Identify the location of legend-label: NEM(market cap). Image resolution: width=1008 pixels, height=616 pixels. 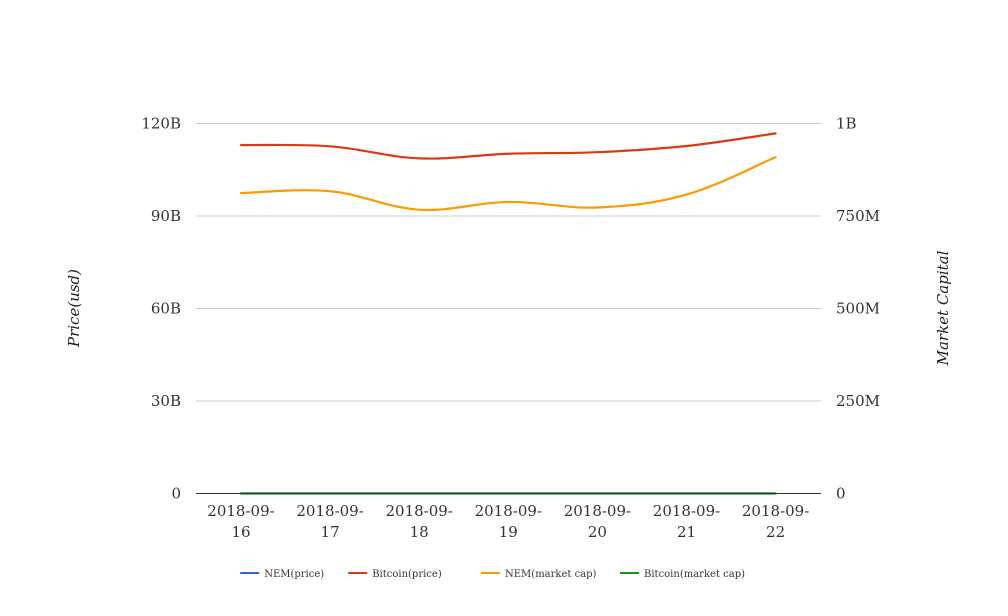
(551, 574).